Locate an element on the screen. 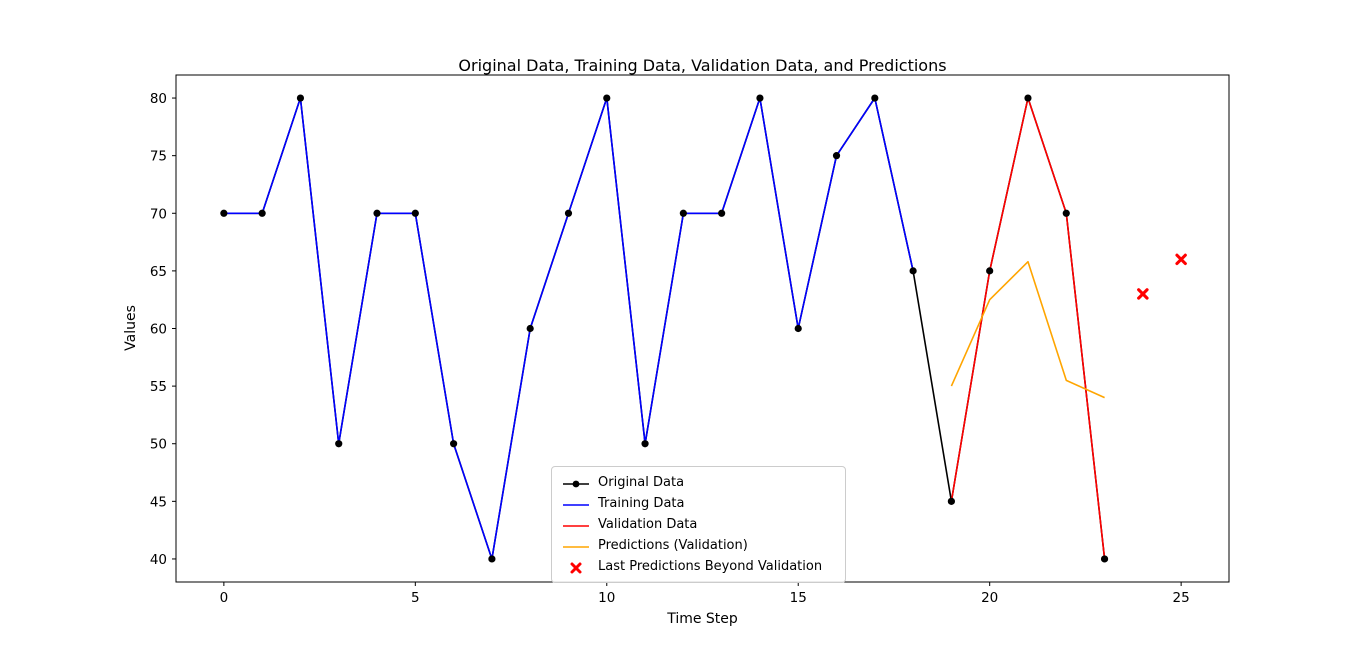 The width and height of the screenshot is (1366, 655). svg-text: 15 is located at coordinates (798, 598).